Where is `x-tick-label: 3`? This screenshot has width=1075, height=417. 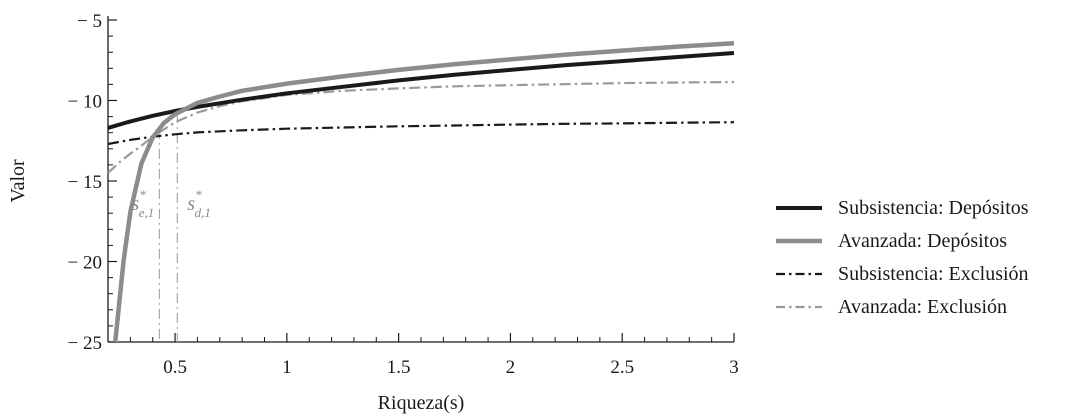
x-tick-label: 3 is located at coordinates (734, 367).